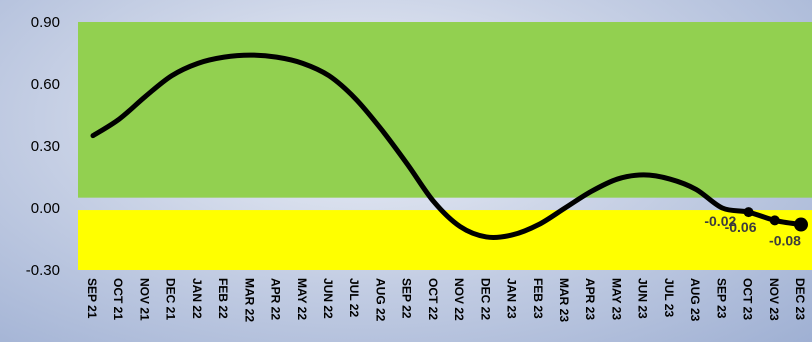 The height and width of the screenshot is (342, 812). I want to click on y-axis: 0.90 0.60 0.30 0.00 -0.30, so click(43, 146).